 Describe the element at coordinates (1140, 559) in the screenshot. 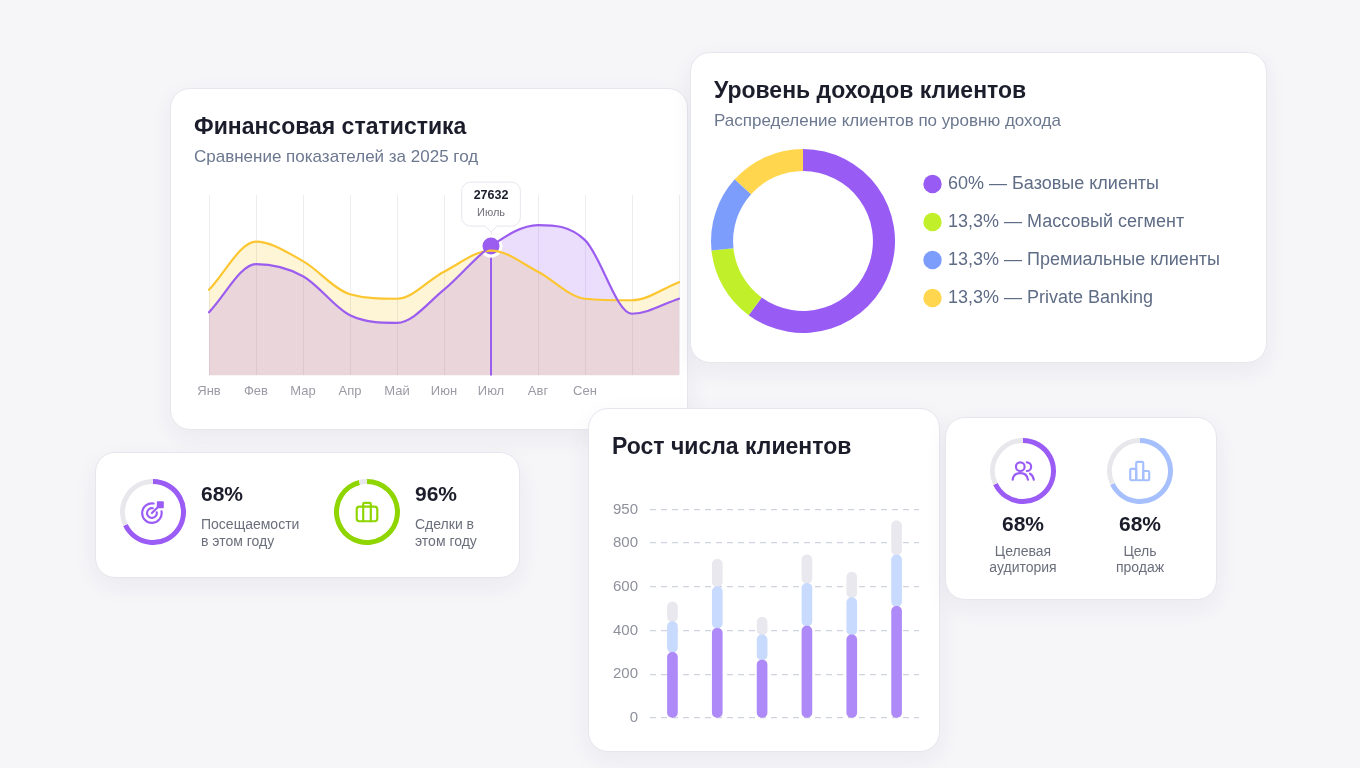

I see `slice-label: Цель продаж` at that location.